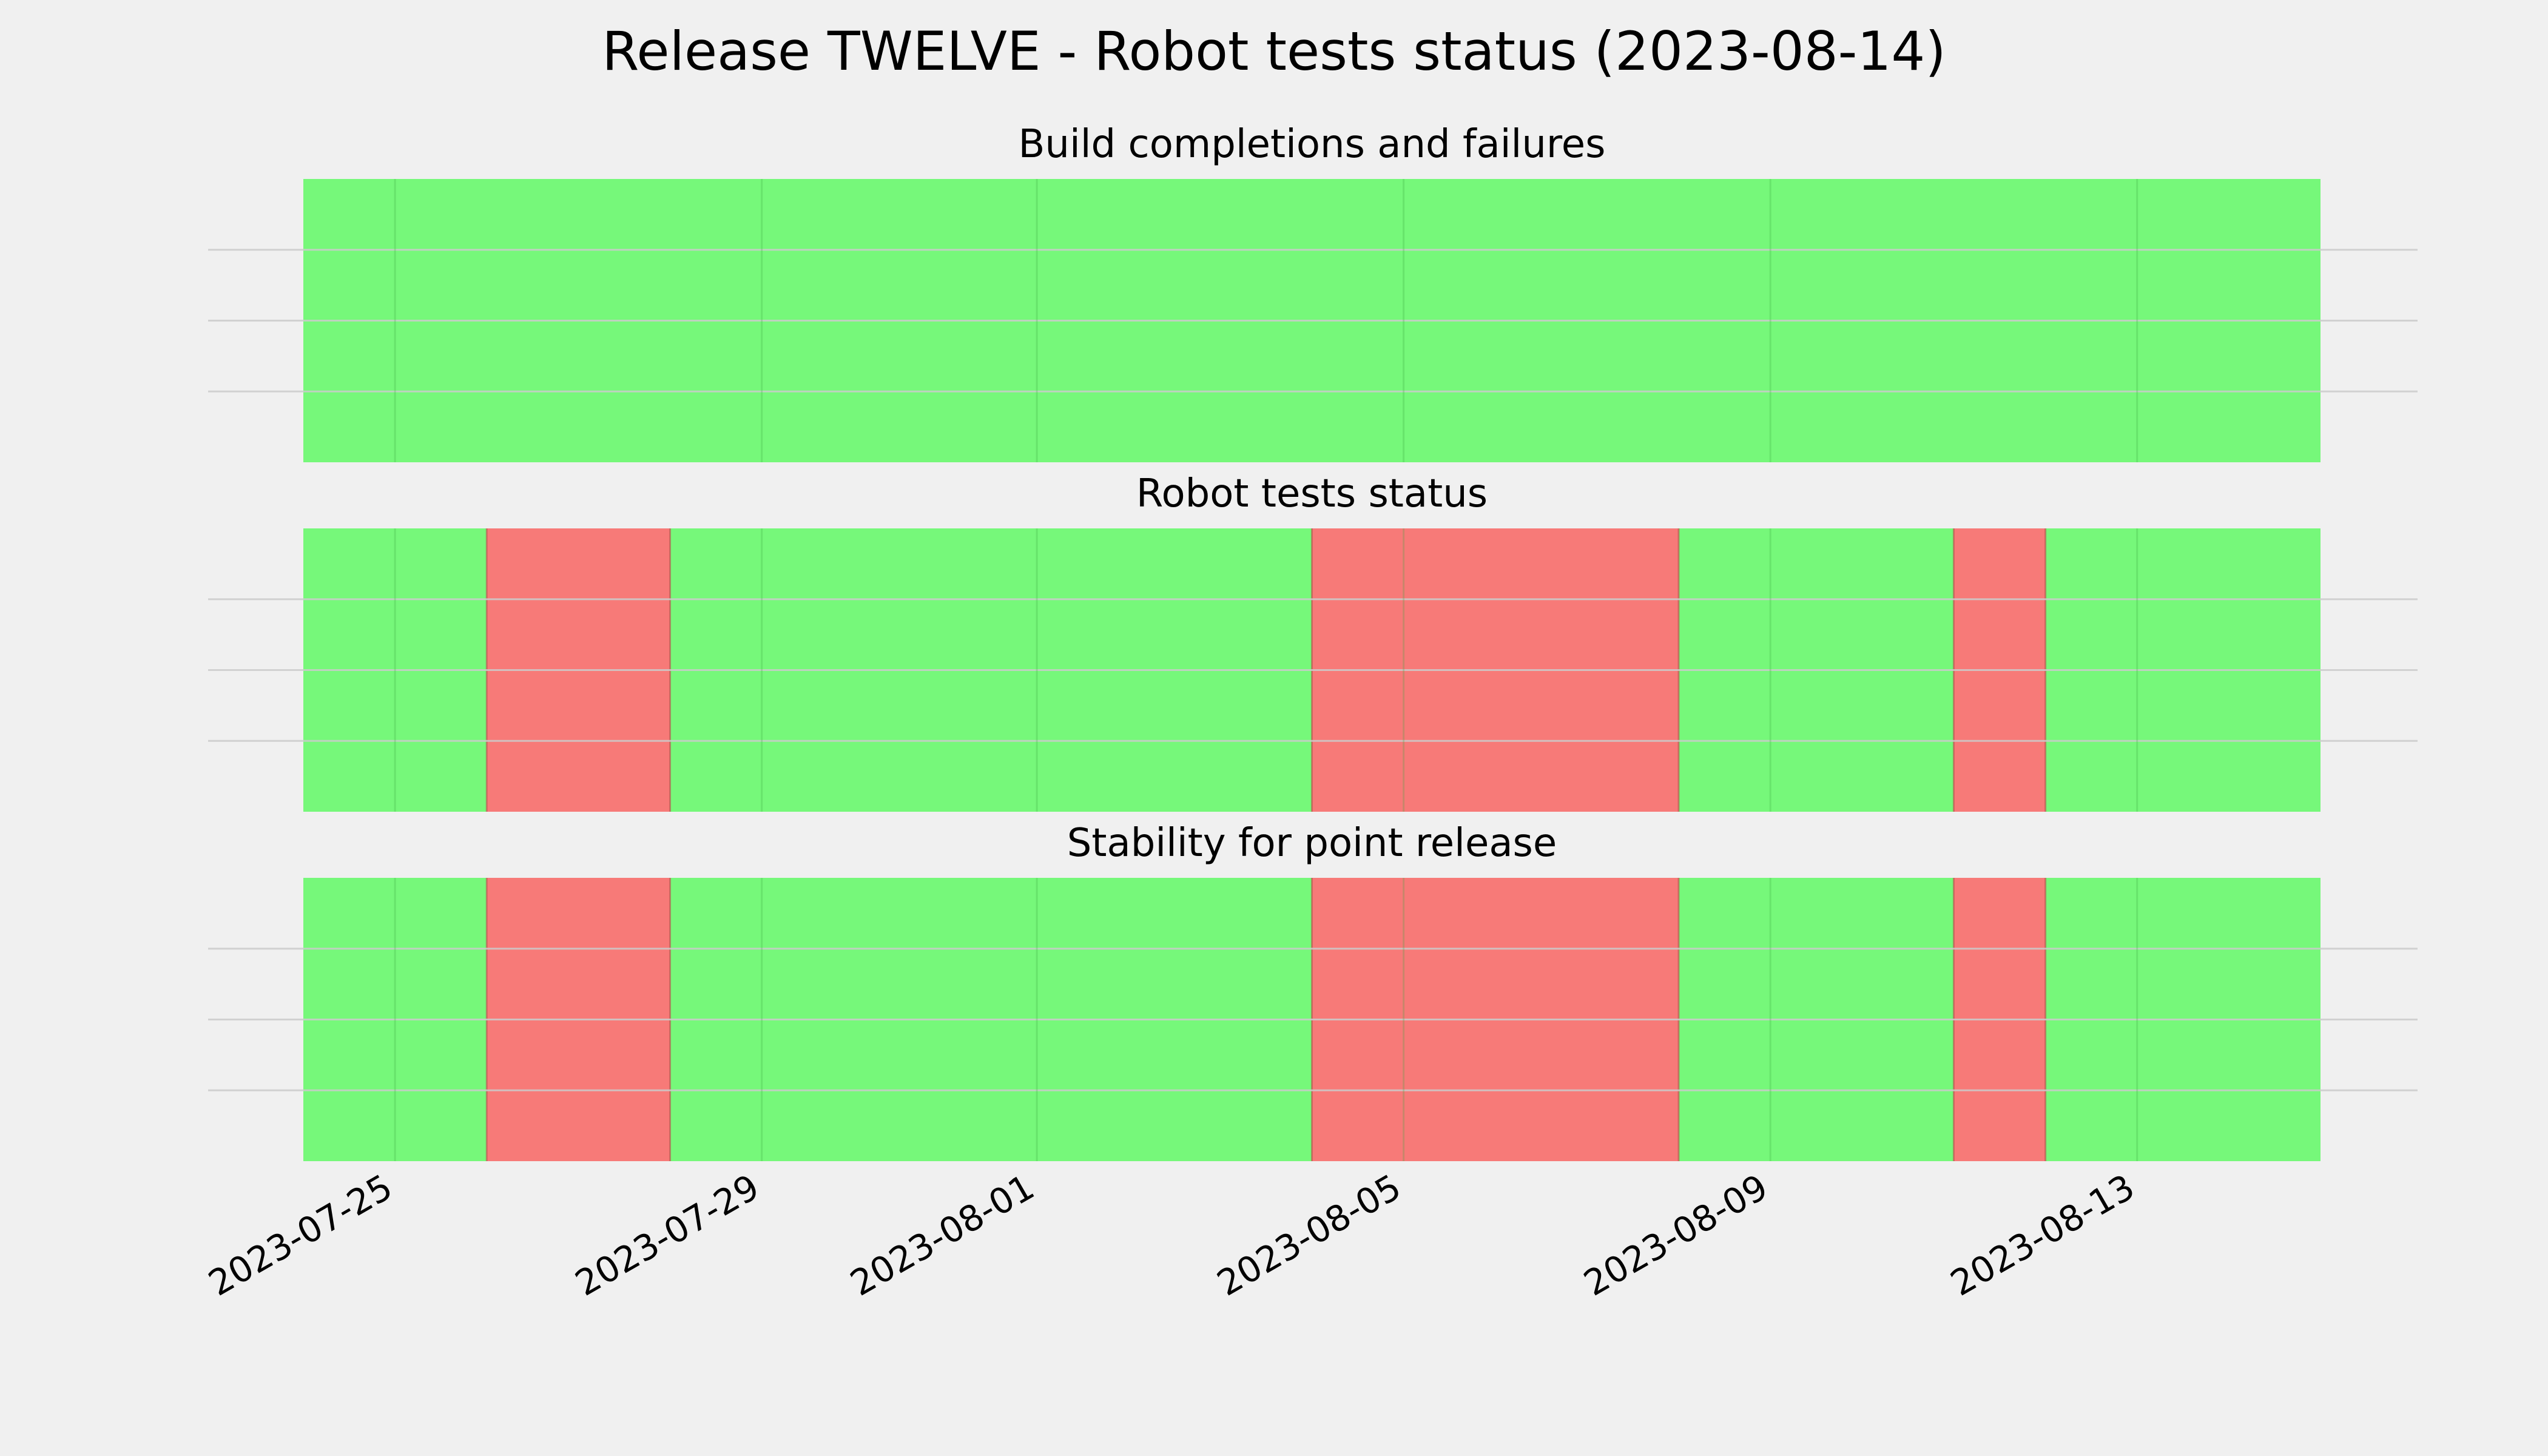  What do you see at coordinates (2043, 1235) in the screenshot?
I see `x-tick-label: 2023-08-13` at bounding box center [2043, 1235].